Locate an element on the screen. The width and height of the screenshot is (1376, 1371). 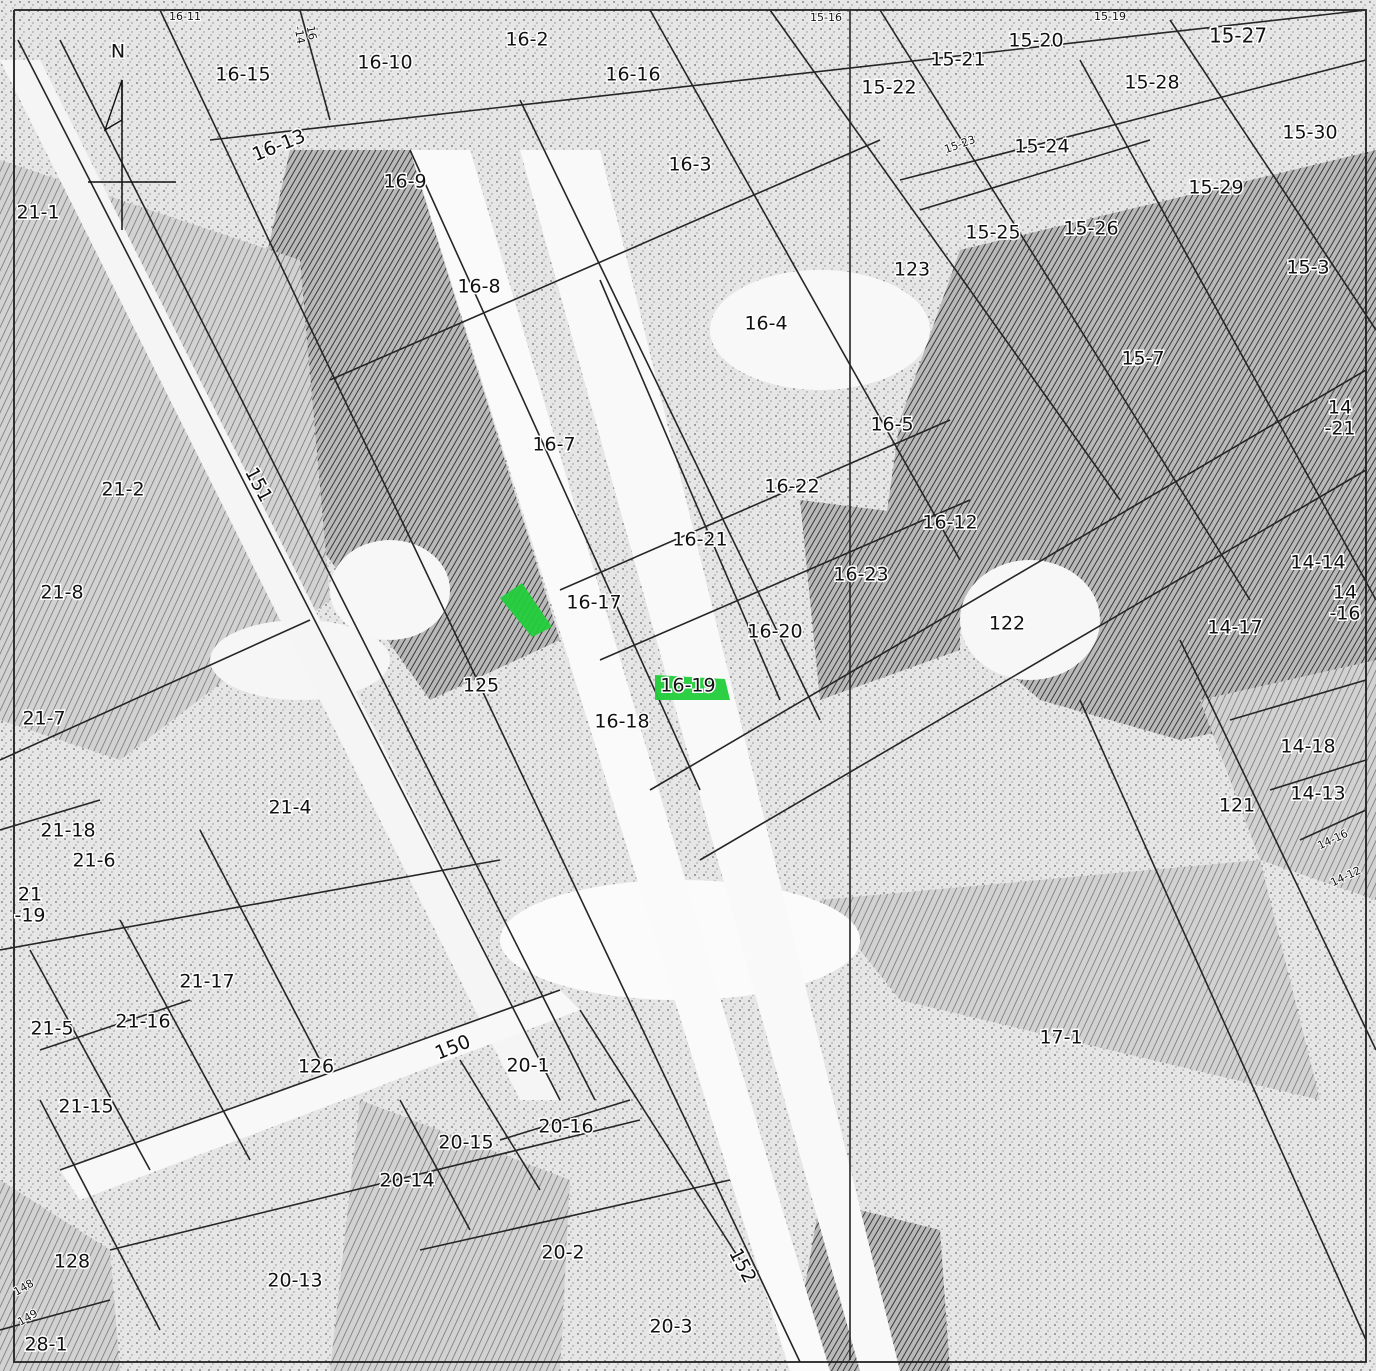
parcel-label: 15-27 is located at coordinates (1238, 36).